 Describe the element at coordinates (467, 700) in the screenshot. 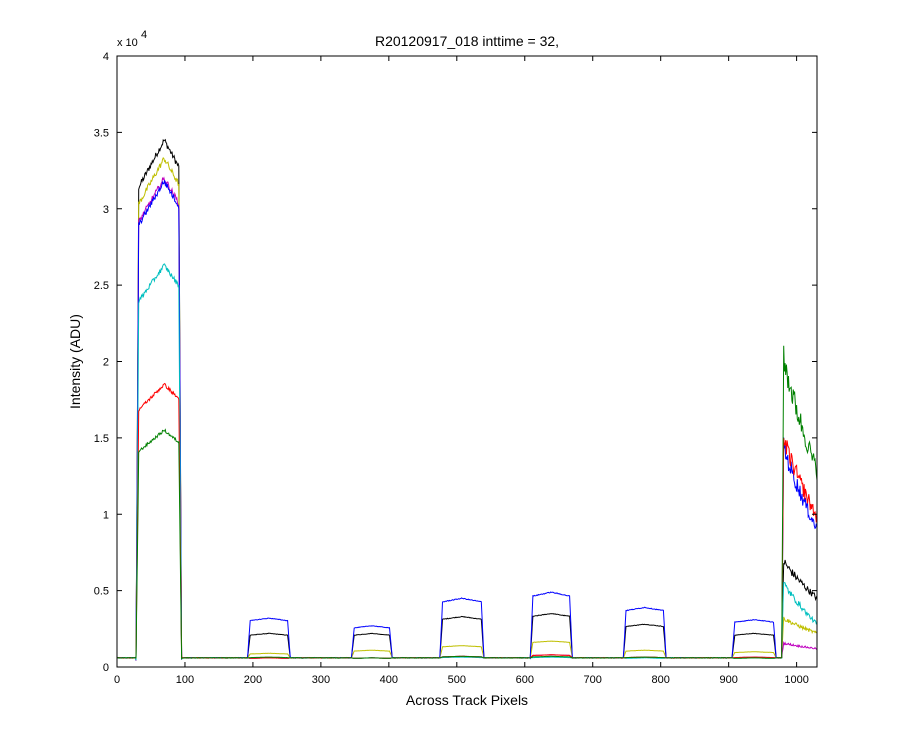

I see `x-axis-title: Across Track Pixels` at that location.